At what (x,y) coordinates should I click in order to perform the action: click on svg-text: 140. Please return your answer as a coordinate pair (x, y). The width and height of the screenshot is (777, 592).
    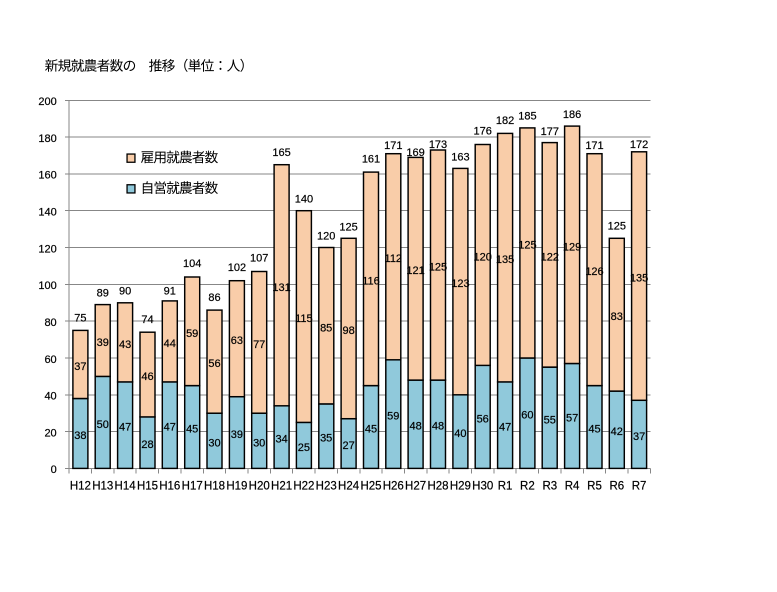
    Looking at the image, I should click on (304, 199).